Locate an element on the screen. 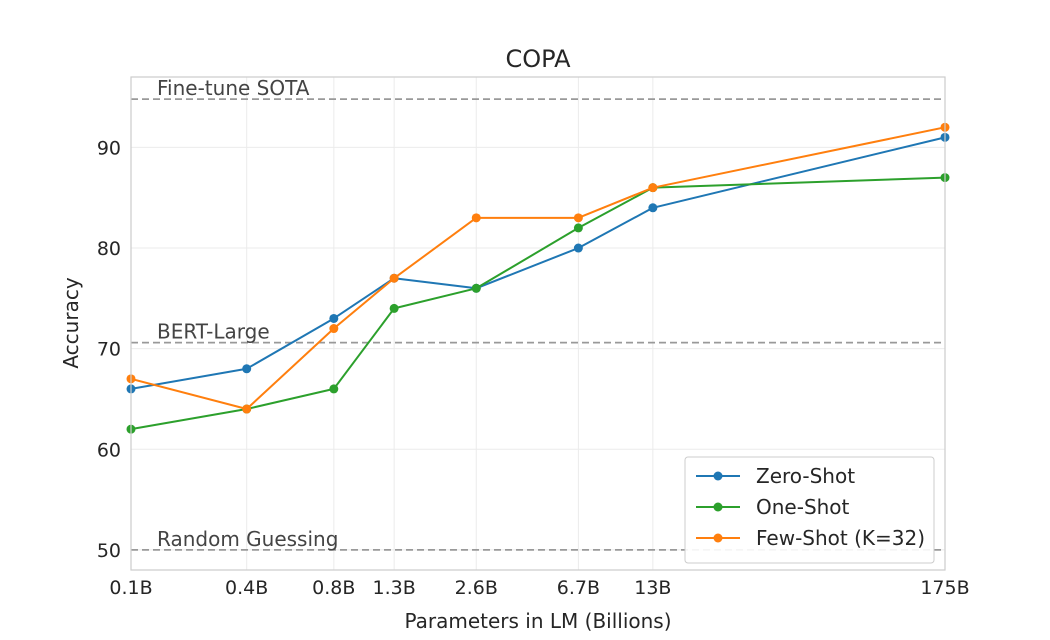  x-axis-ticks: 0.1B 0.4B 0.8B 1.3B 2.6B 6.7B 13B 175B is located at coordinates (539, 588).